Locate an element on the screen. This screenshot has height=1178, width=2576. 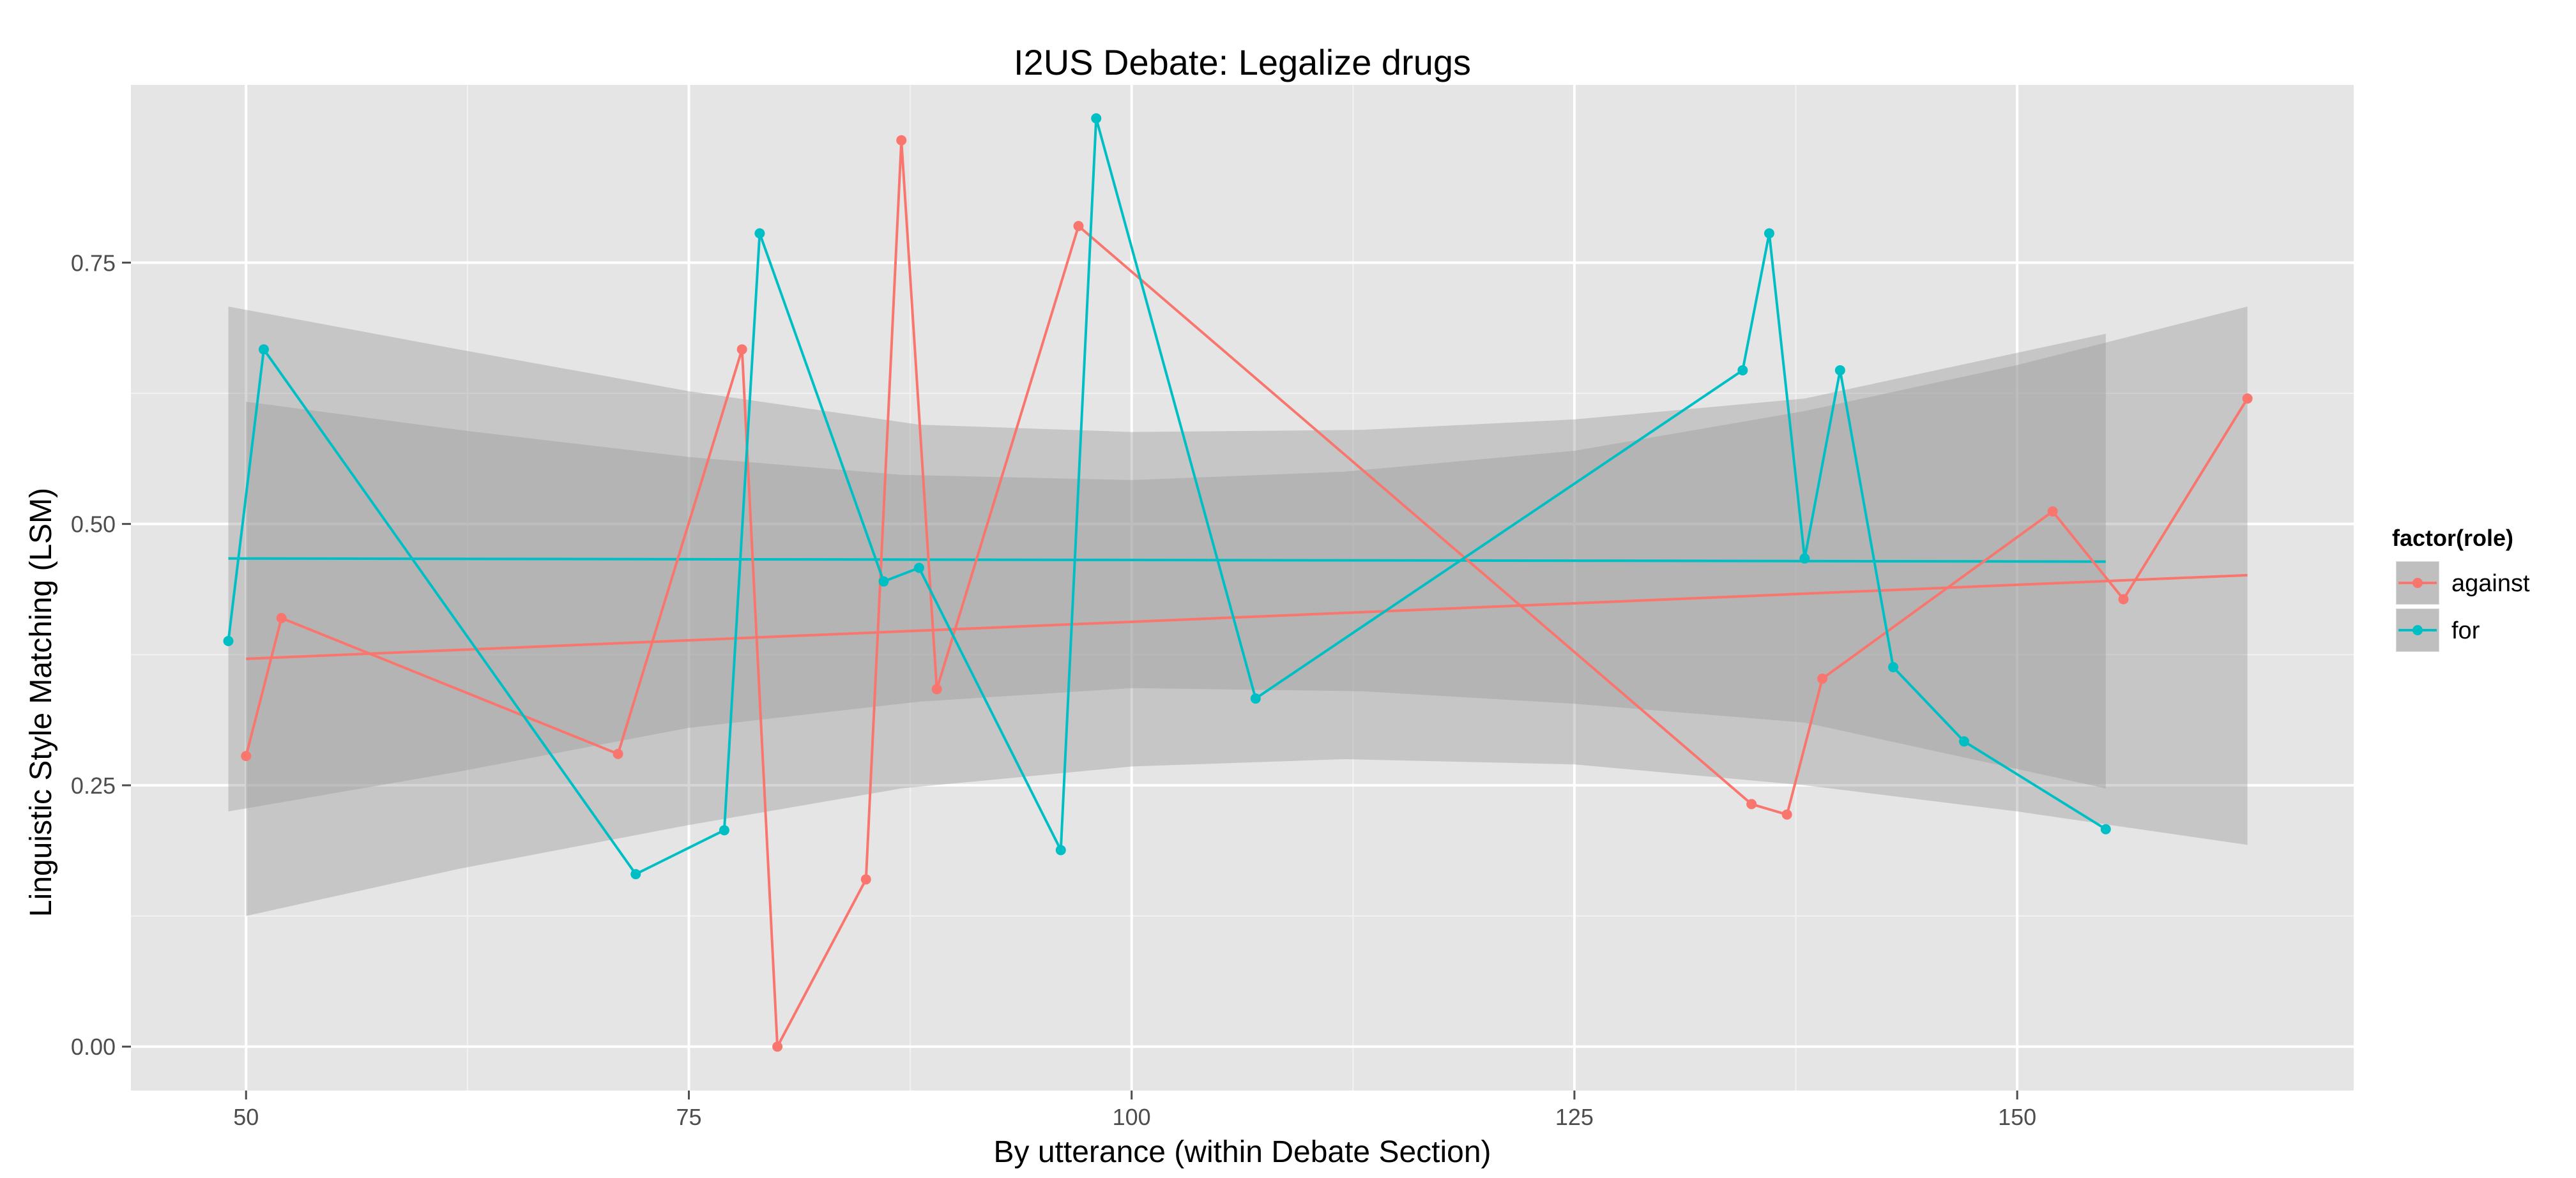
trend-lines is located at coordinates (1238, 608).